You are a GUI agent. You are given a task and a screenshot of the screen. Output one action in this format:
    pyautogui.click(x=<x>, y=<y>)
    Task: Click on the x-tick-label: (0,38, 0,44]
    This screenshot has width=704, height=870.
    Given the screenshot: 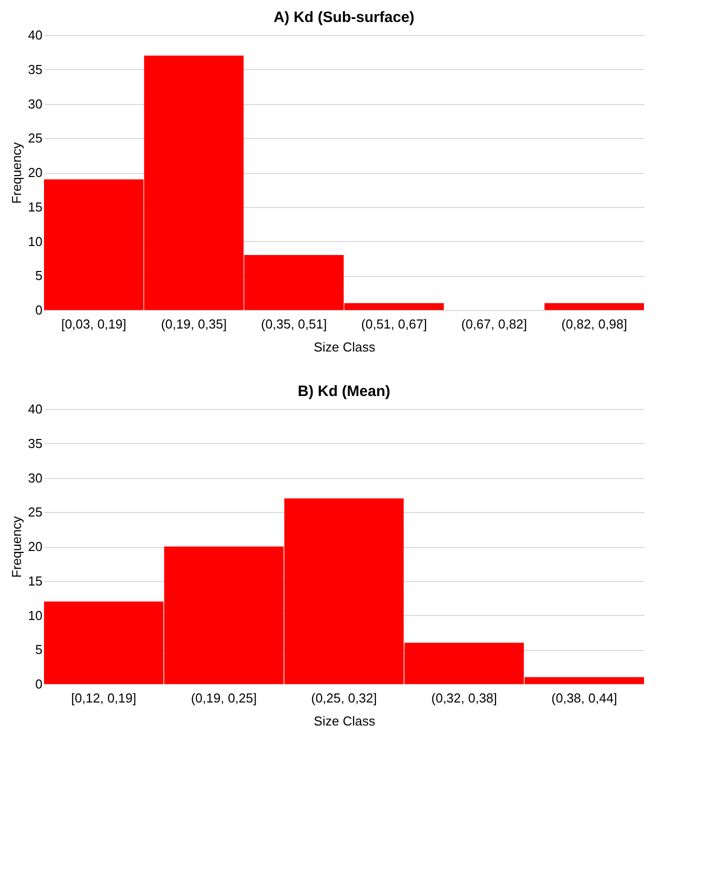 What is the action you would take?
    pyautogui.click(x=584, y=698)
    